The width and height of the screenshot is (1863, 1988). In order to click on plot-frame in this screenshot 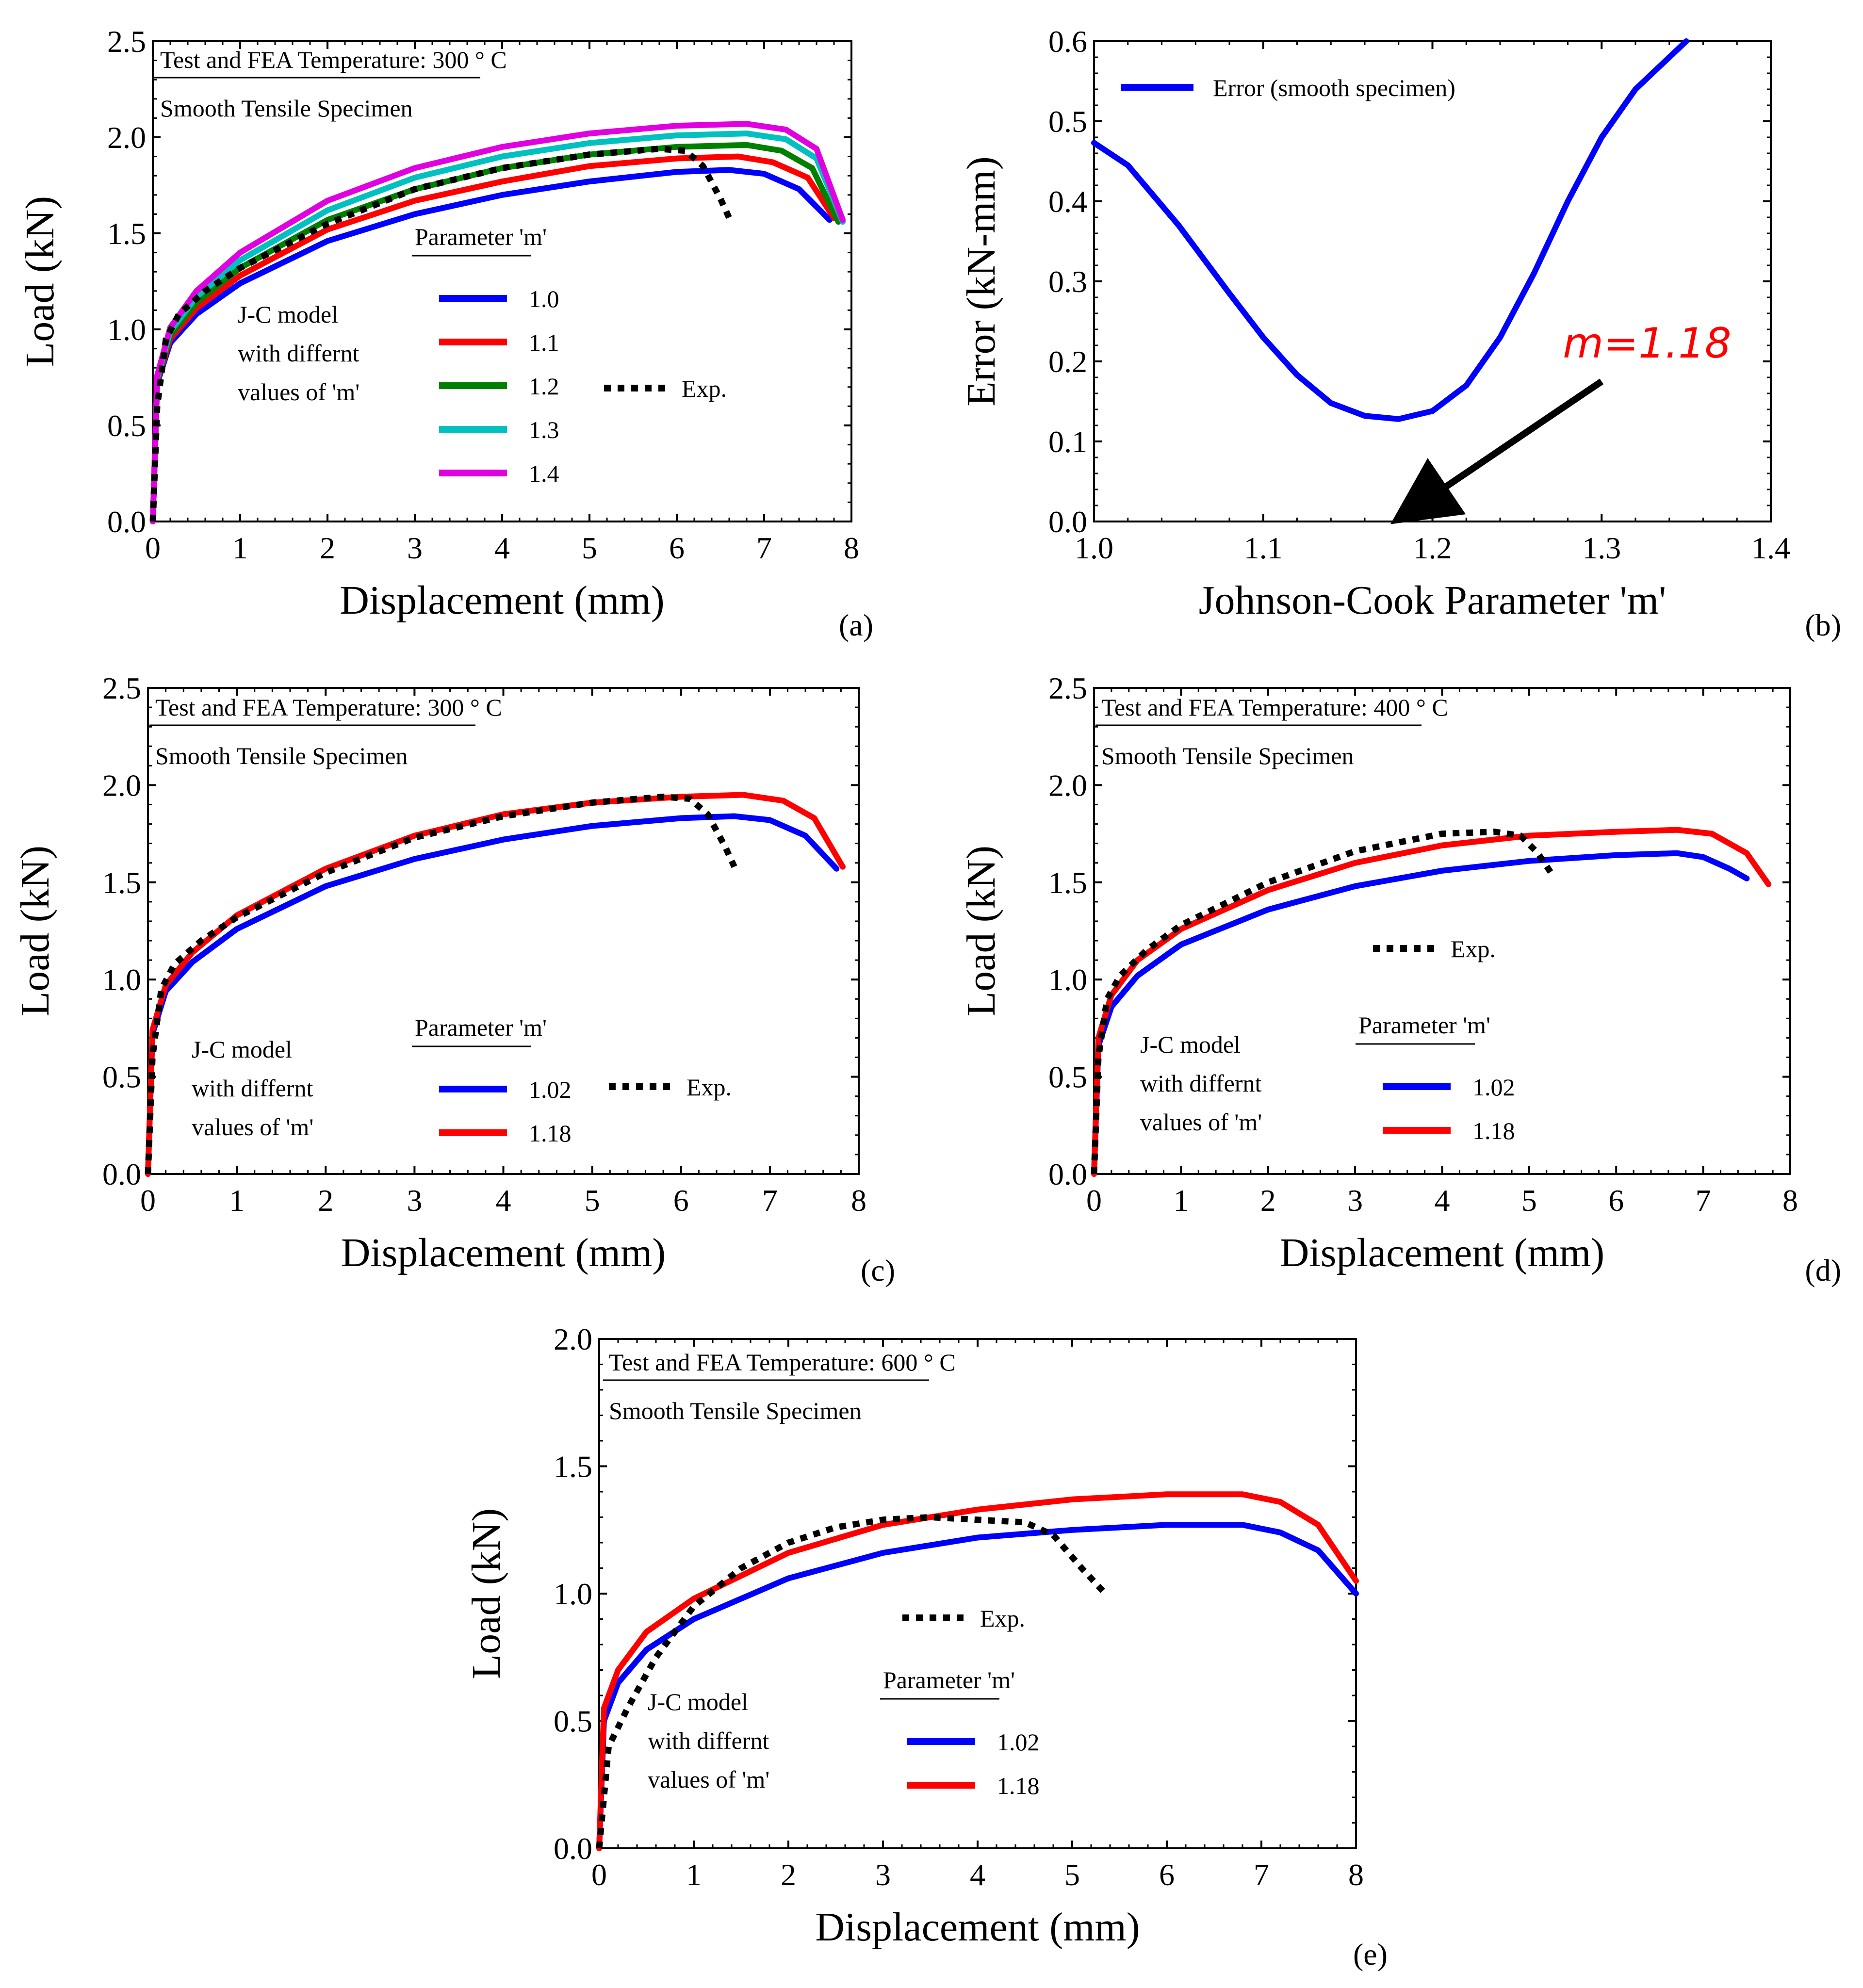, I will do `click(1432, 281)`.